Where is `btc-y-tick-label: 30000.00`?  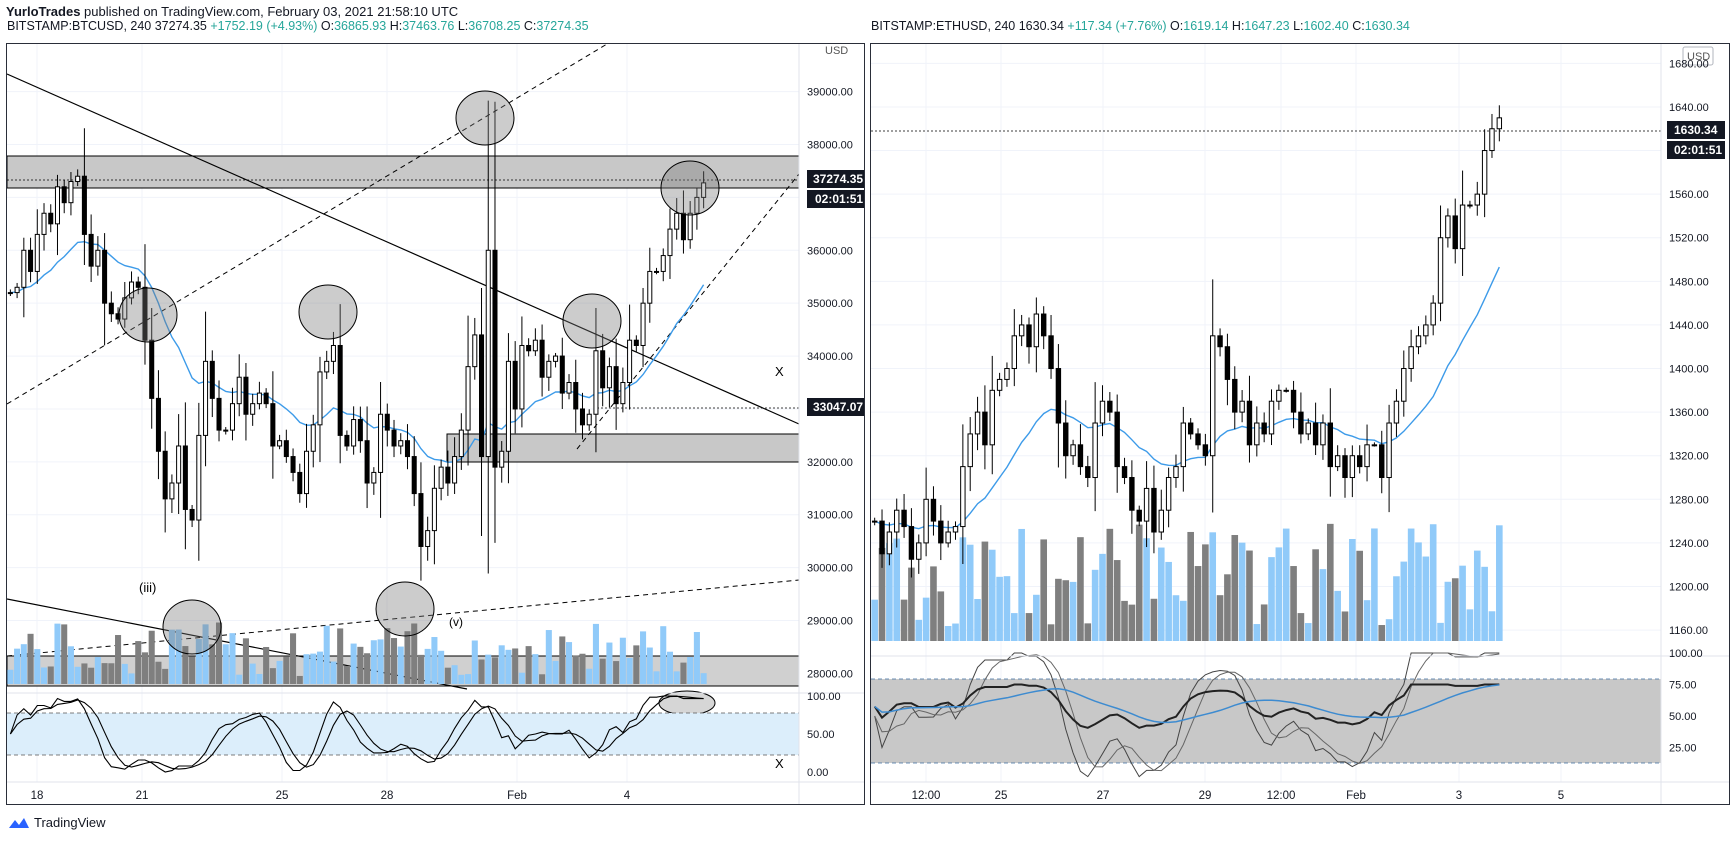 btc-y-tick-label: 30000.00 is located at coordinates (830, 569).